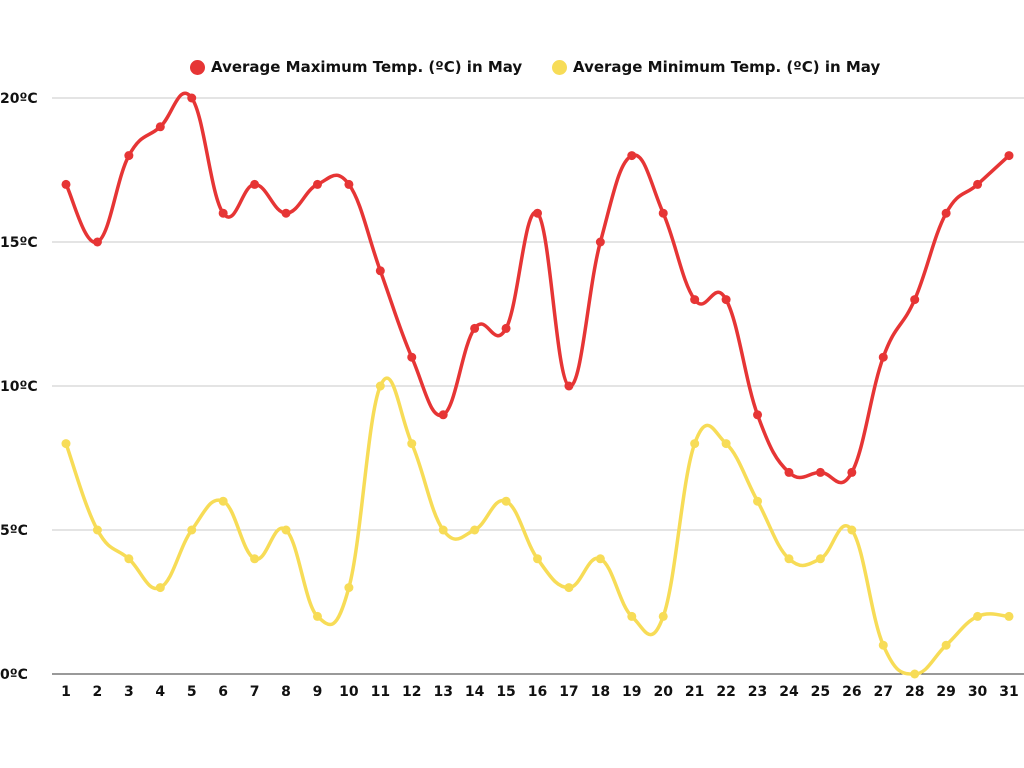 The height and width of the screenshot is (768, 1024). What do you see at coordinates (505, 692) in the screenshot?
I see `x-tick-label: 15` at bounding box center [505, 692].